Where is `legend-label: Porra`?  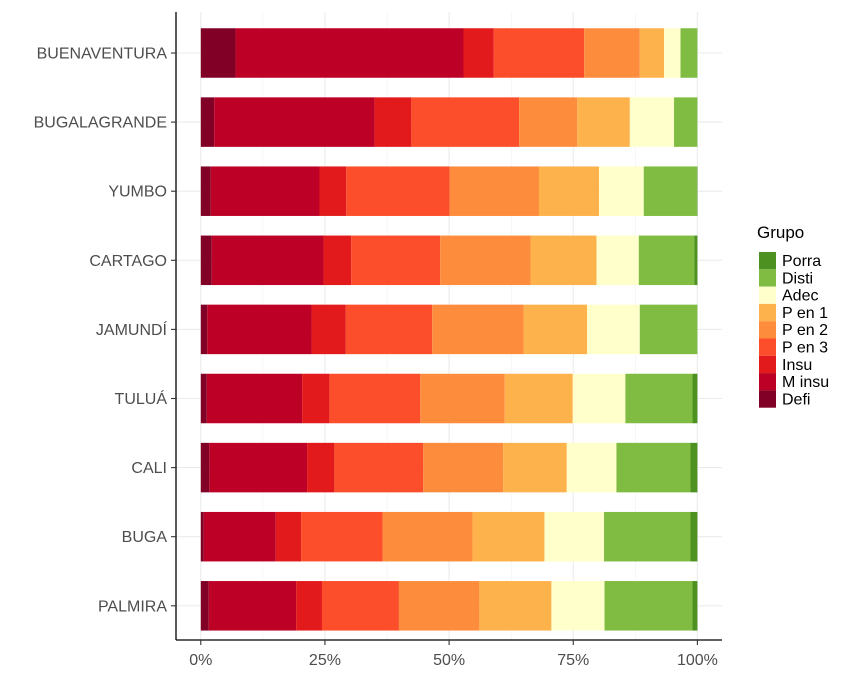
legend-label: Porra is located at coordinates (801, 261).